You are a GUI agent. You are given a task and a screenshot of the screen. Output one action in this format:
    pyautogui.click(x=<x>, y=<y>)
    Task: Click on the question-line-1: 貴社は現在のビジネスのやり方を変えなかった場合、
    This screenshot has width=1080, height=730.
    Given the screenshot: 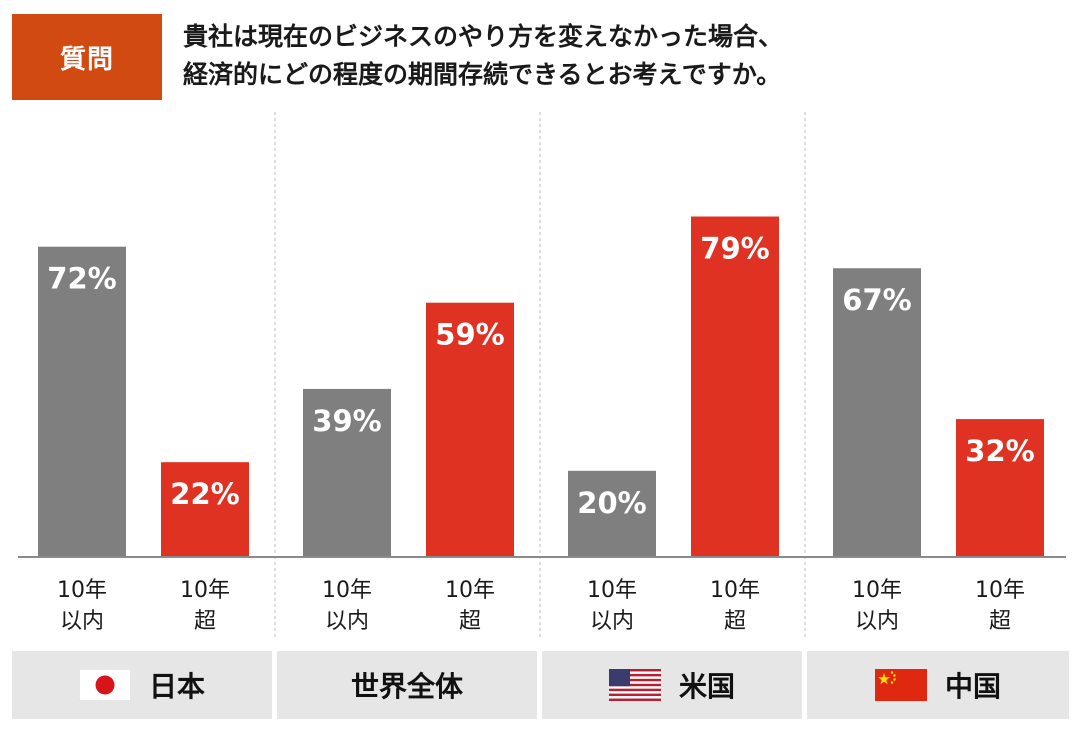 What is the action you would take?
    pyautogui.click(x=483, y=36)
    